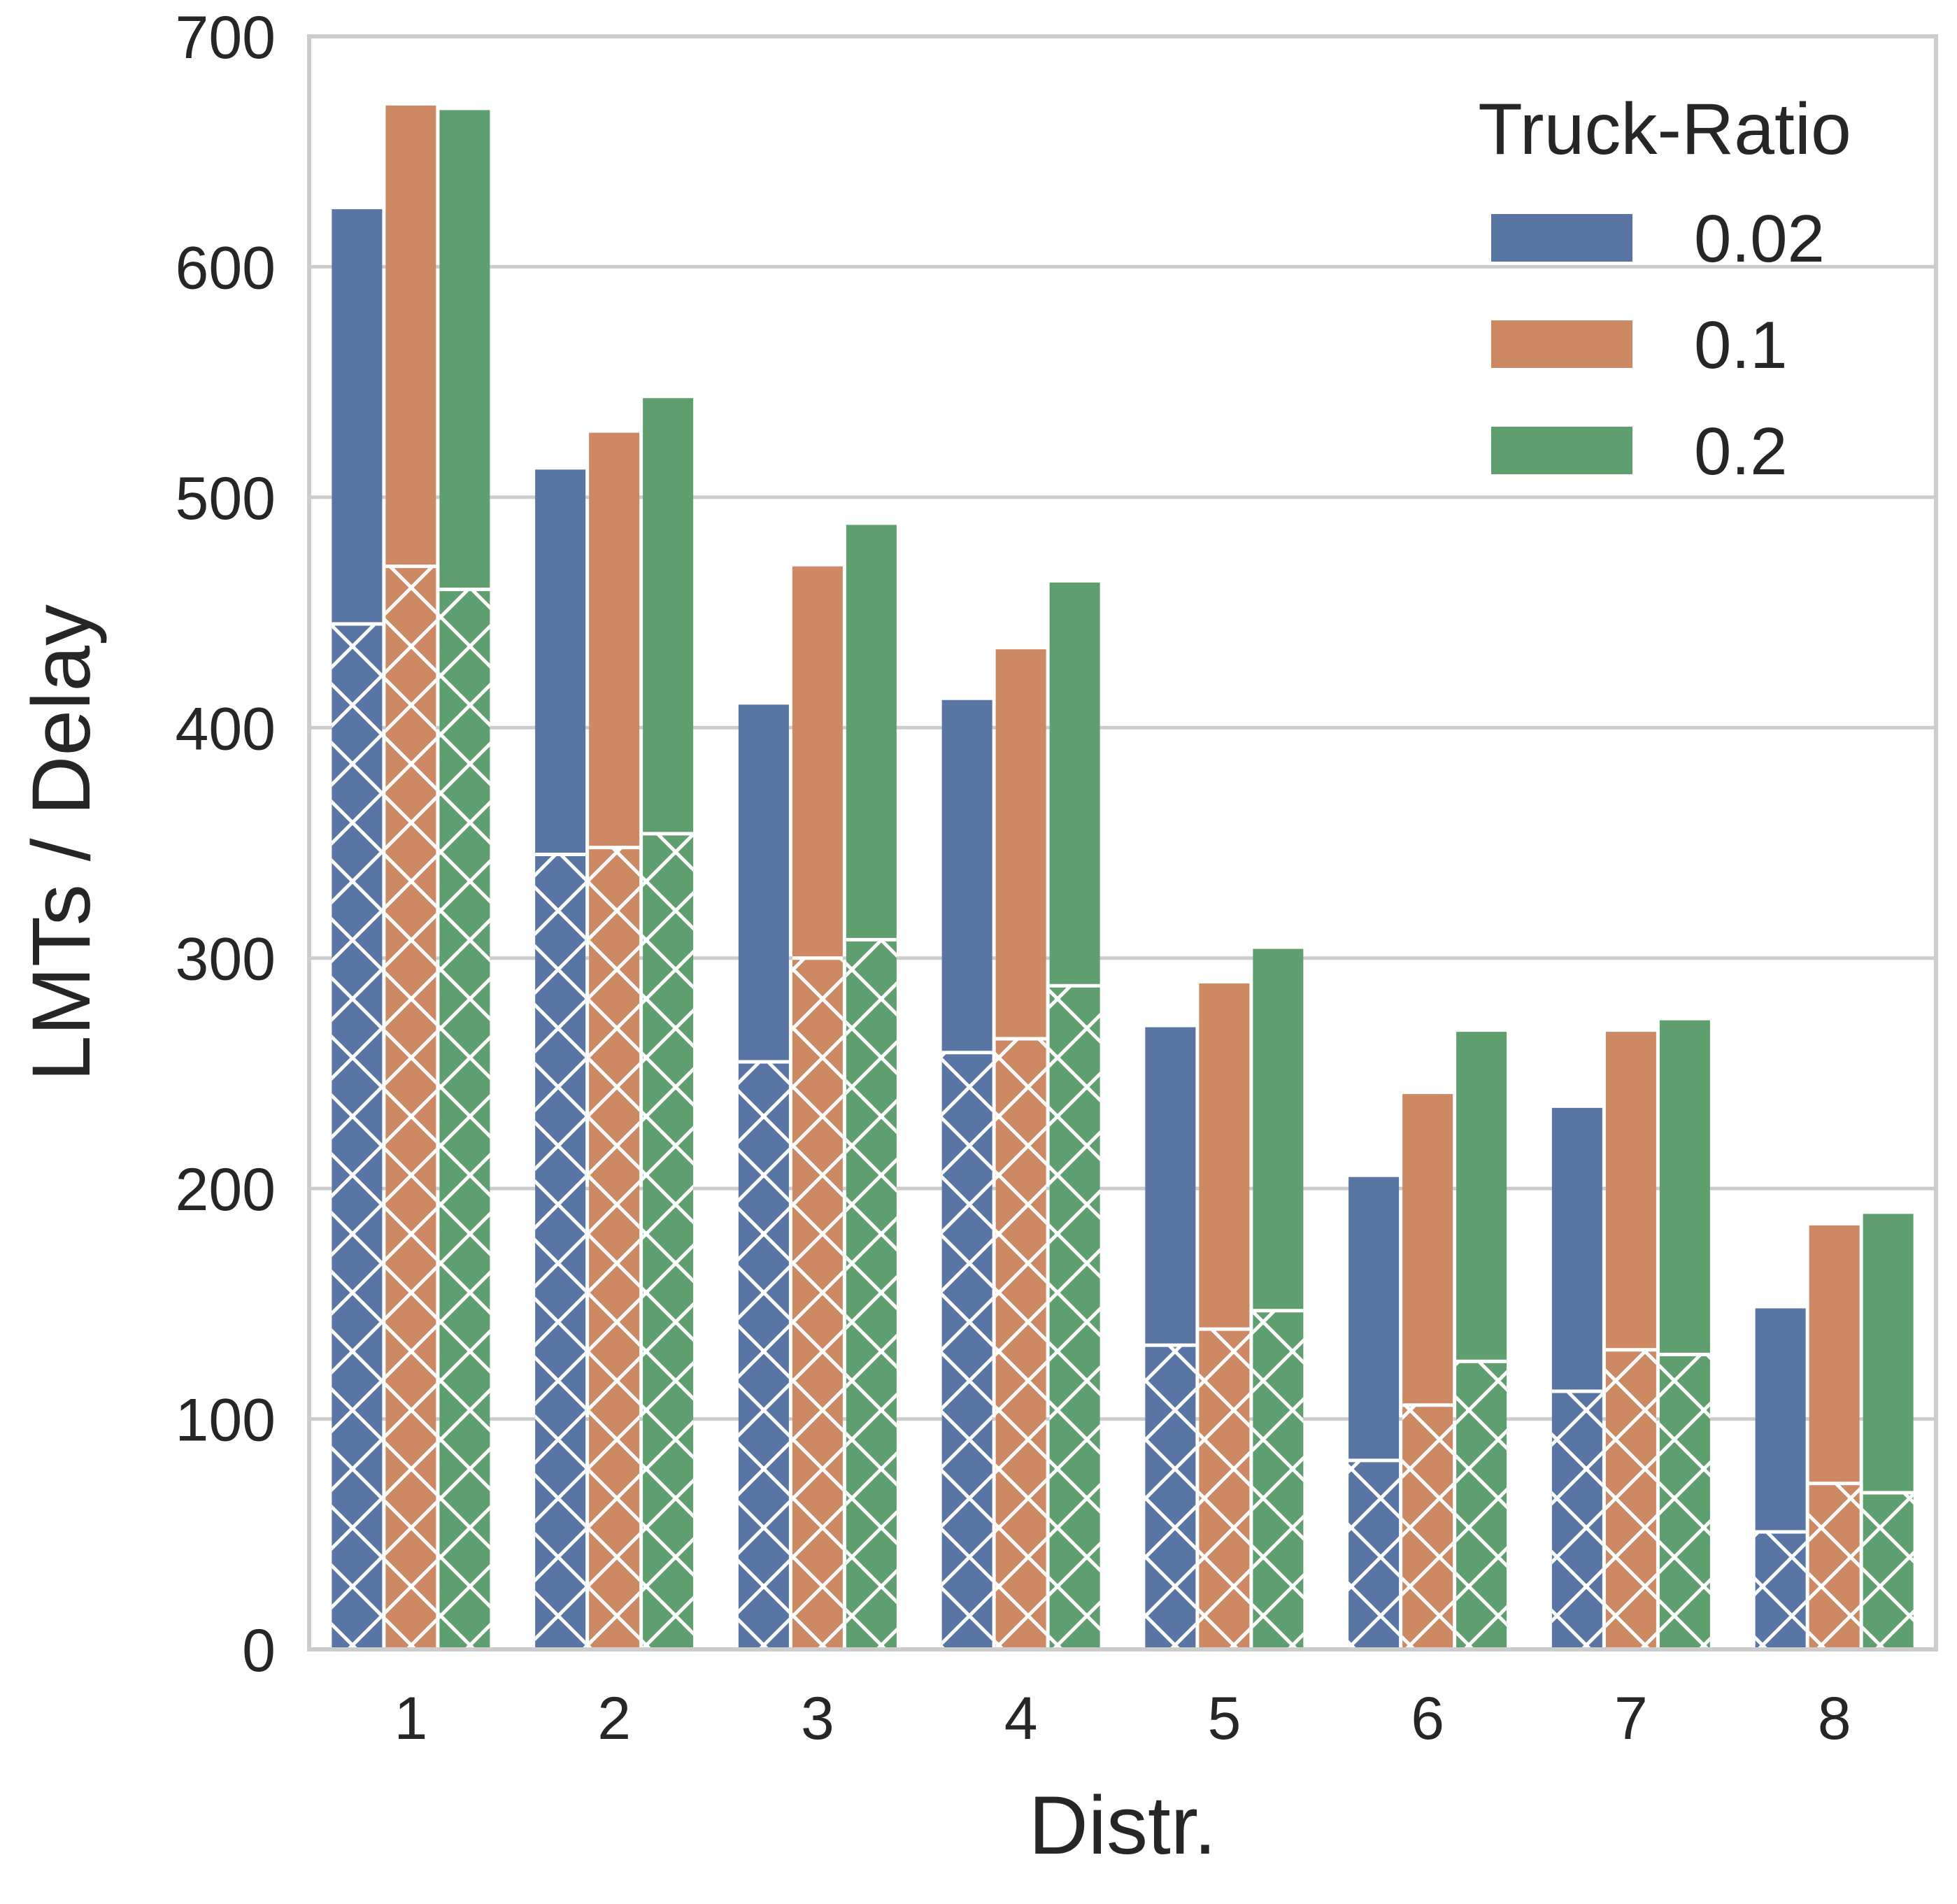  Describe the element at coordinates (1374, 1554) in the screenshot. I see `bar-hatched-0.02-6` at that location.